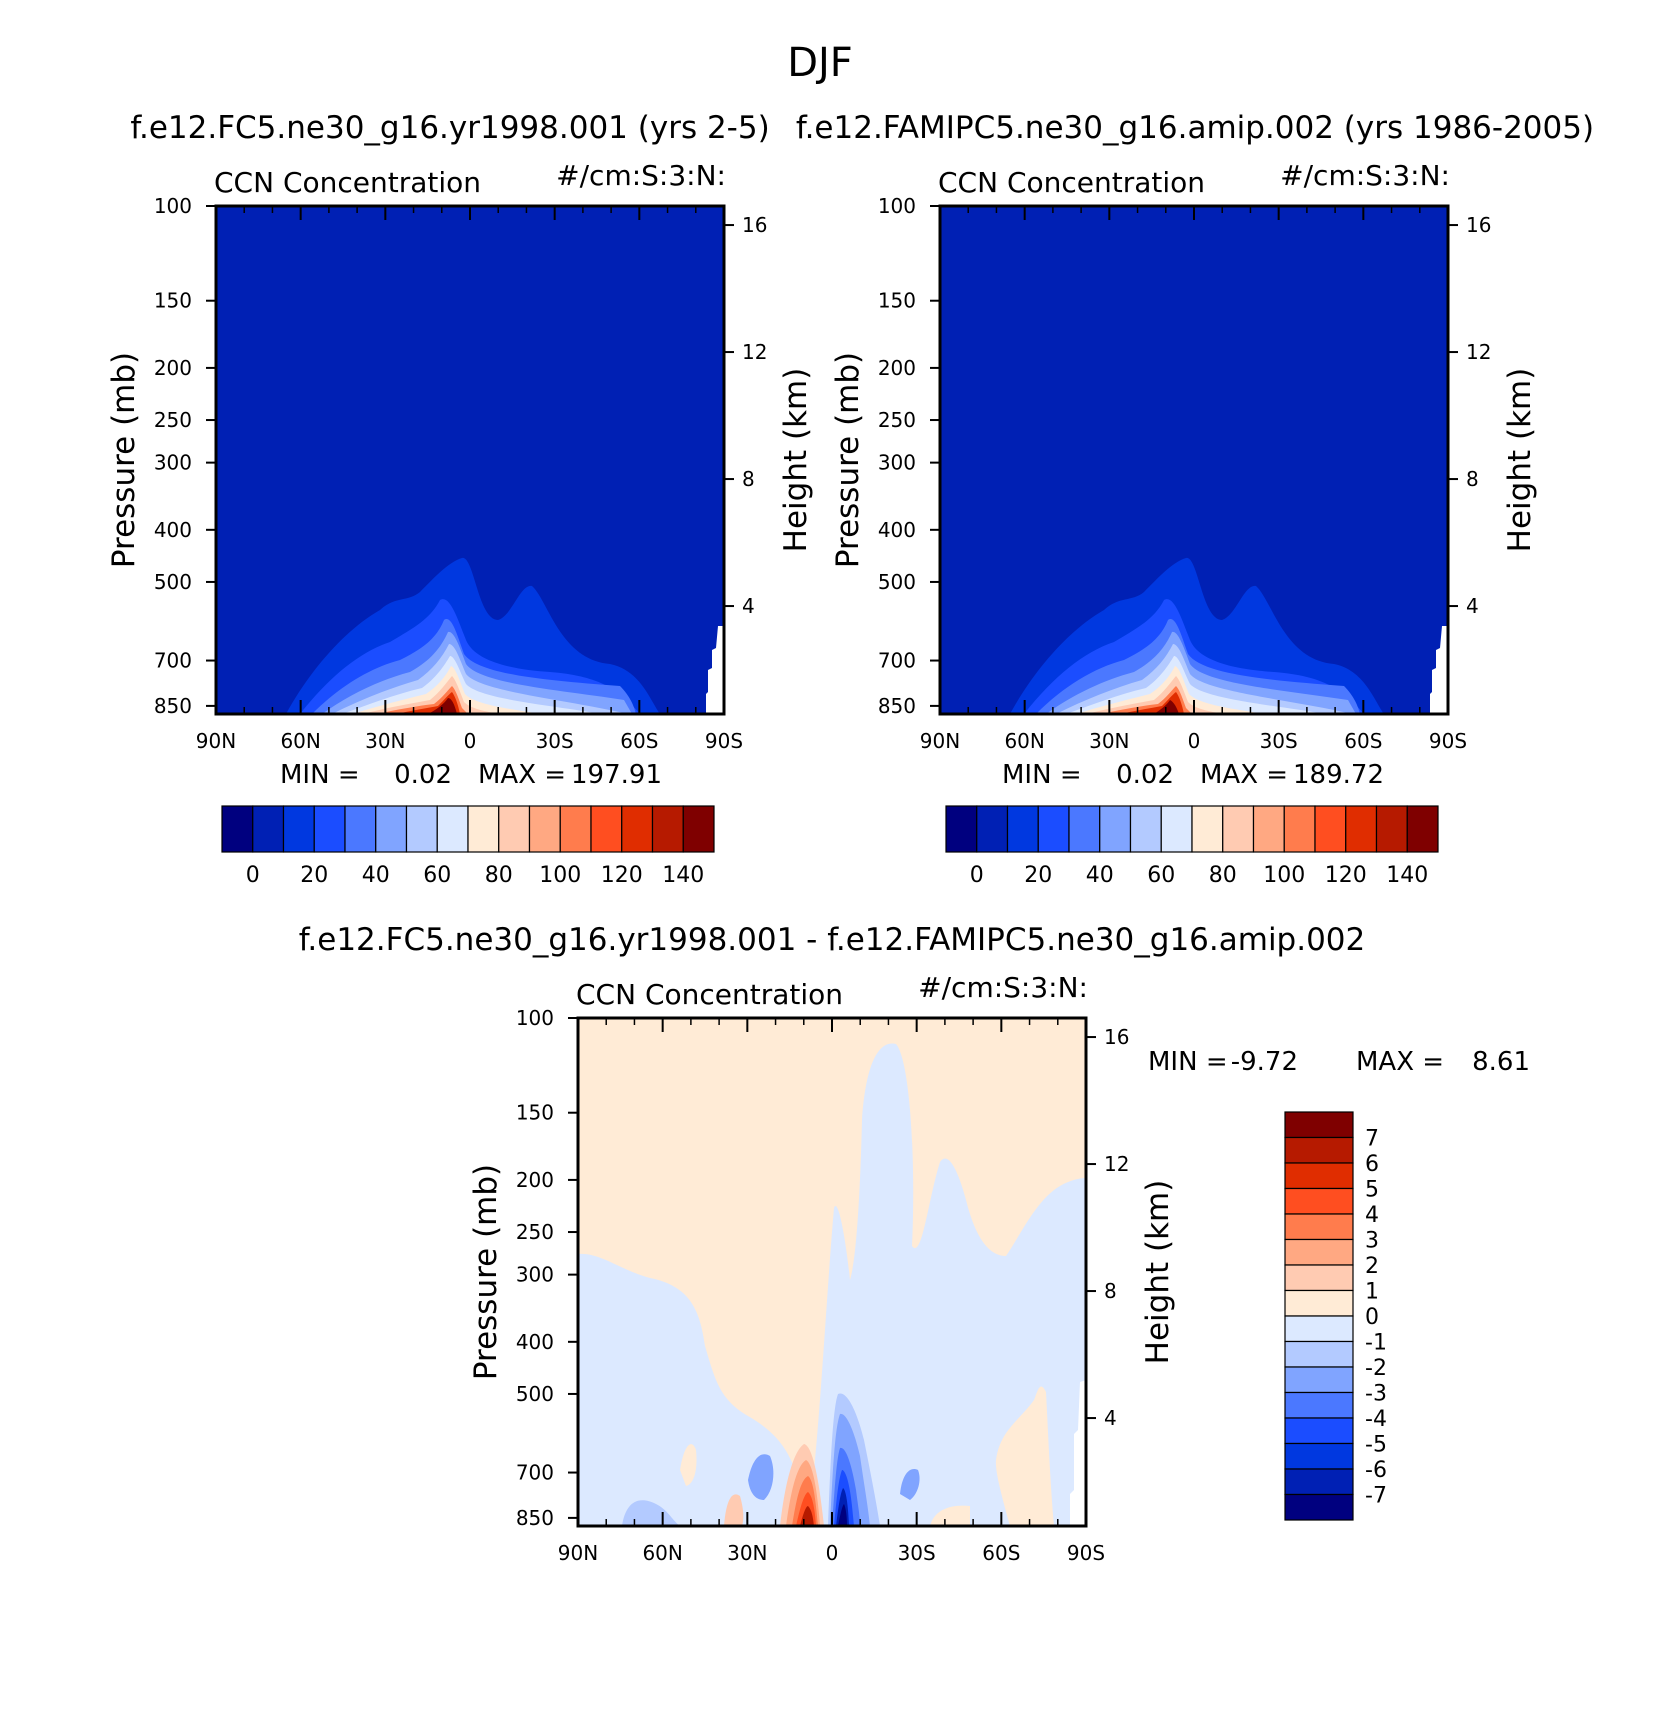 The width and height of the screenshot is (1680, 1724). I want to click on contour-neg-3-2-west, so click(761, 1477).